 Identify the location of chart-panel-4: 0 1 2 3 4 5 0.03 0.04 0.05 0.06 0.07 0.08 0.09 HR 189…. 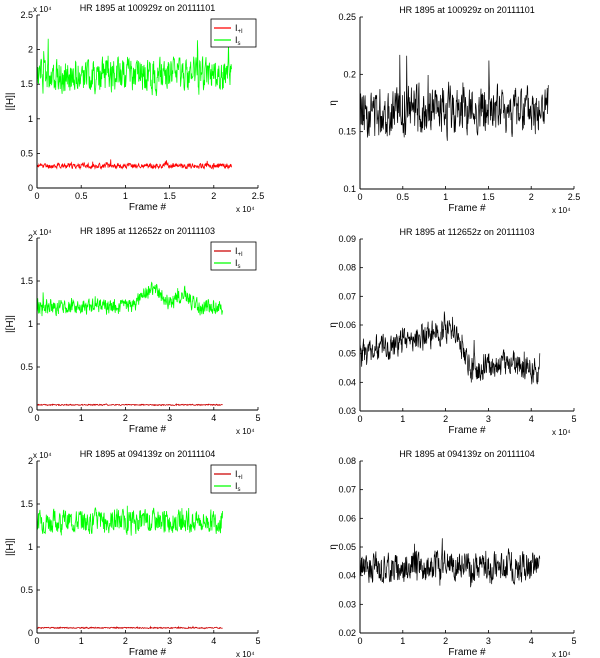
(452, 332).